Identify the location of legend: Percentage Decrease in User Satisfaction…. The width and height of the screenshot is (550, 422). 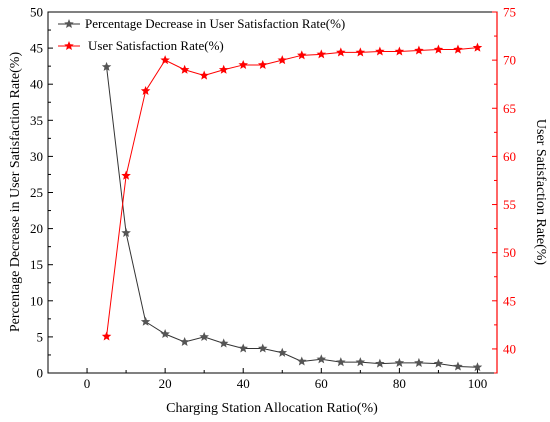
(201, 34).